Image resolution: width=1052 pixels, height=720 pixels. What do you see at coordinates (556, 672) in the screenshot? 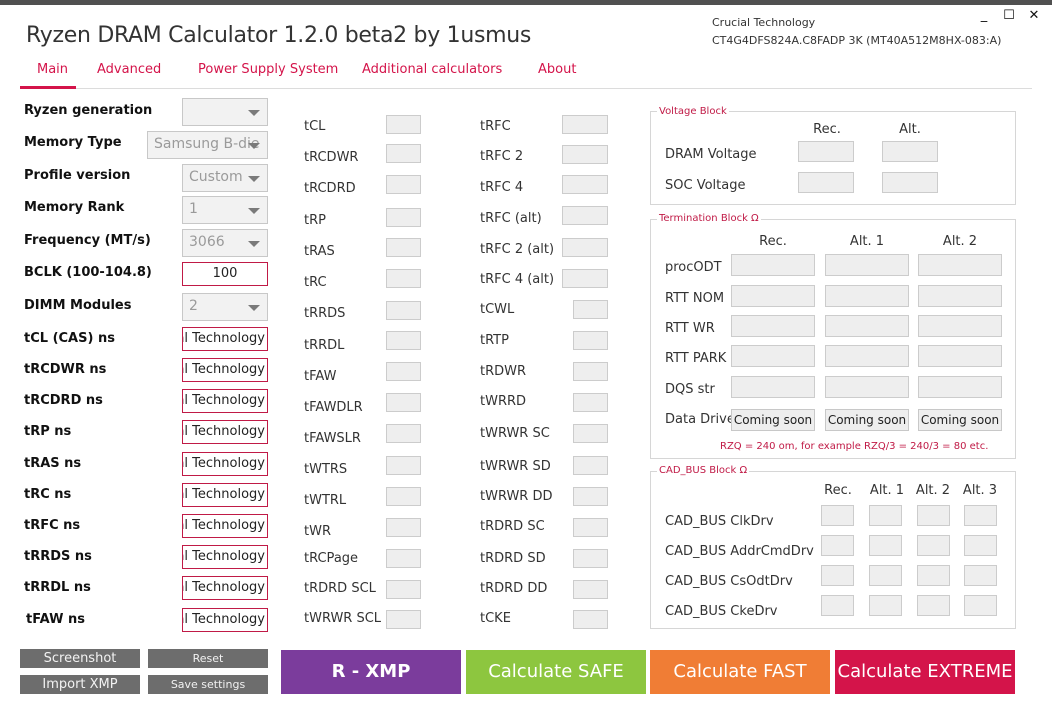
I see `calculate-safe-button: Calculate SAFE` at bounding box center [556, 672].